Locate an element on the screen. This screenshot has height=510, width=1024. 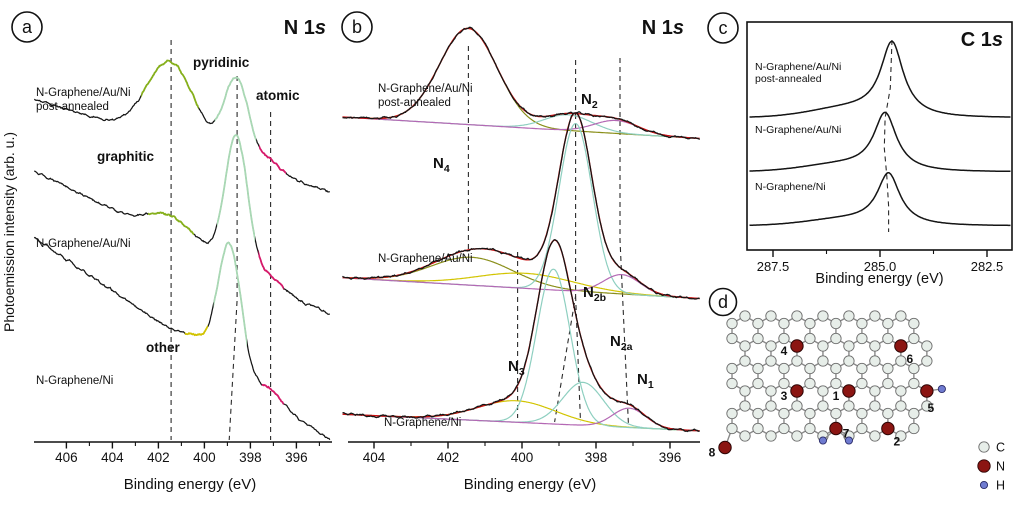
fit-envelope is located at coordinates (521, 335).